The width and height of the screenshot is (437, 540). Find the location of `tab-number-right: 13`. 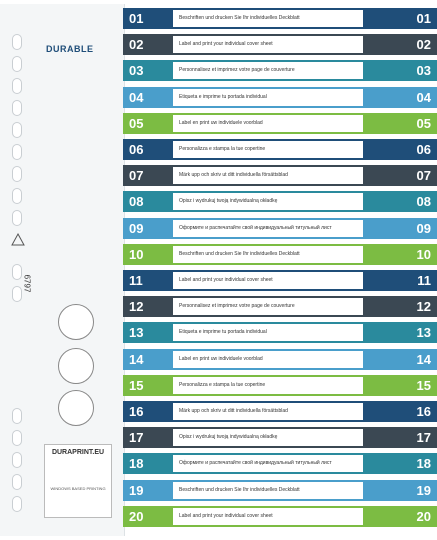

tab-number-right: 13 is located at coordinates (400, 333).